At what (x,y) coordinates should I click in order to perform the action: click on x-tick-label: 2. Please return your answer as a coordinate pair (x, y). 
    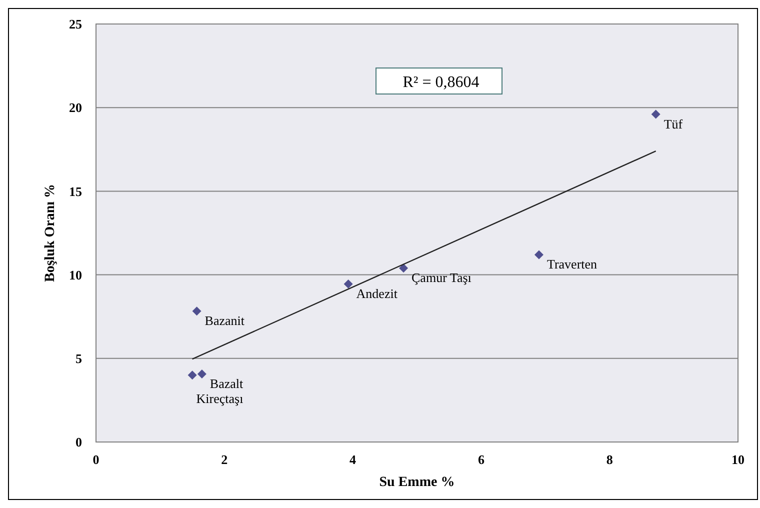
    Looking at the image, I should click on (224, 459).